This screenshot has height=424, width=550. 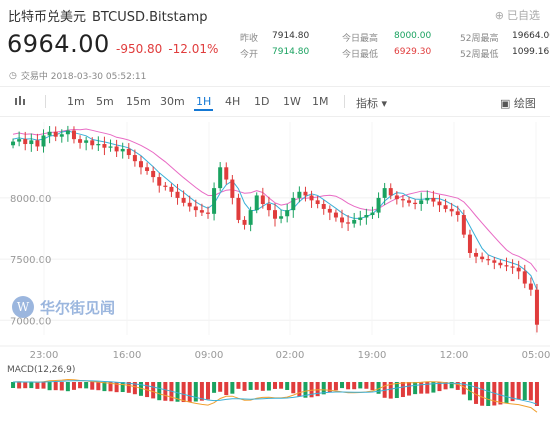 What do you see at coordinates (233, 101) in the screenshot?
I see `interval-4H: 4H` at bounding box center [233, 101].